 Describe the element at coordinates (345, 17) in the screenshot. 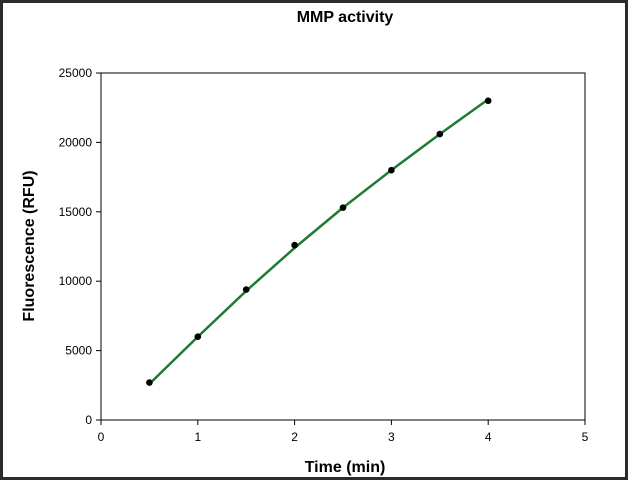

I see `chart-title: MMP activity` at that location.